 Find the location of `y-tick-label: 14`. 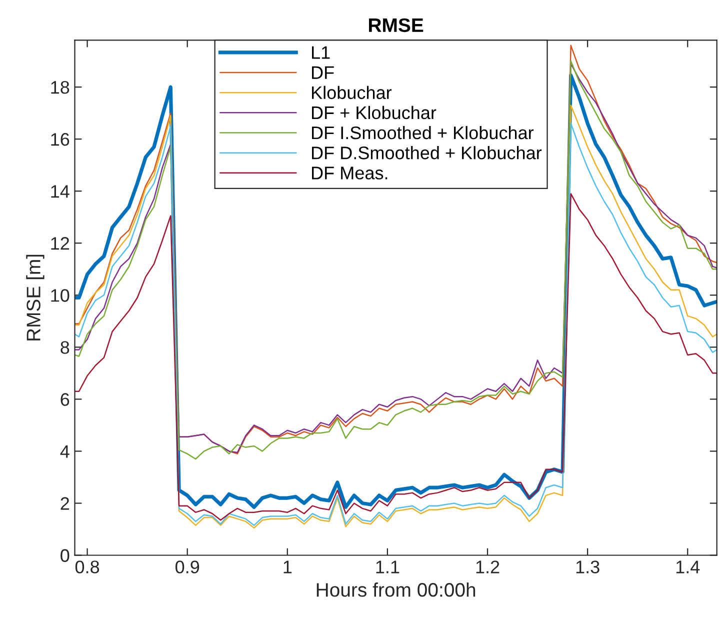

y-tick-label: 14 is located at coordinates (60, 191).